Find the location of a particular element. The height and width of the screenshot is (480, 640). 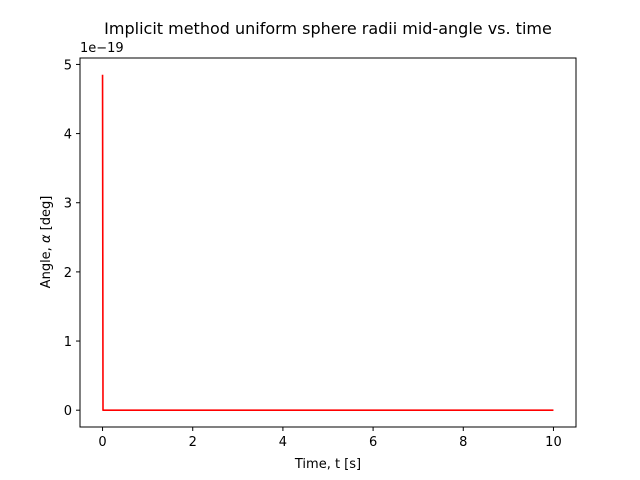

x-tick-label: 0 is located at coordinates (102, 442).